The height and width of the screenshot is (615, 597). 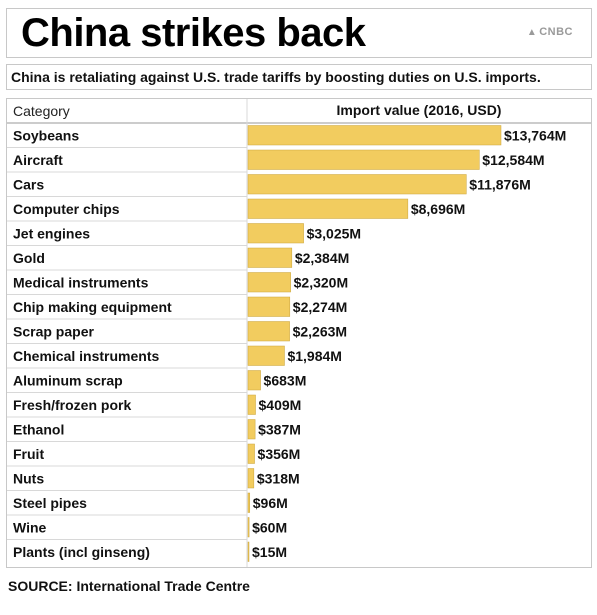 What do you see at coordinates (269, 552) in the screenshot?
I see `bar-value-label: $15M` at bounding box center [269, 552].